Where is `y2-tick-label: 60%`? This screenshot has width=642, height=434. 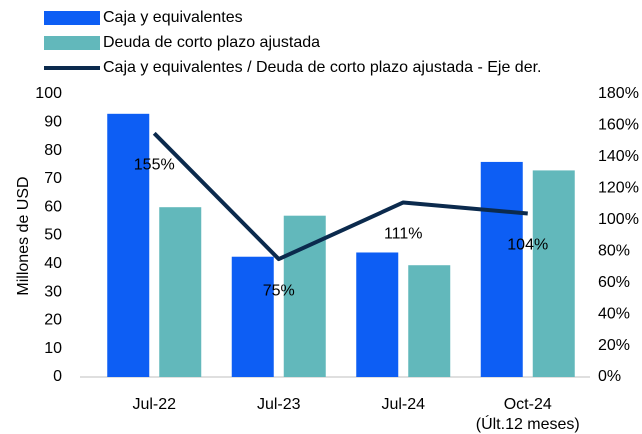
y2-tick-label: 60% is located at coordinates (614, 282).